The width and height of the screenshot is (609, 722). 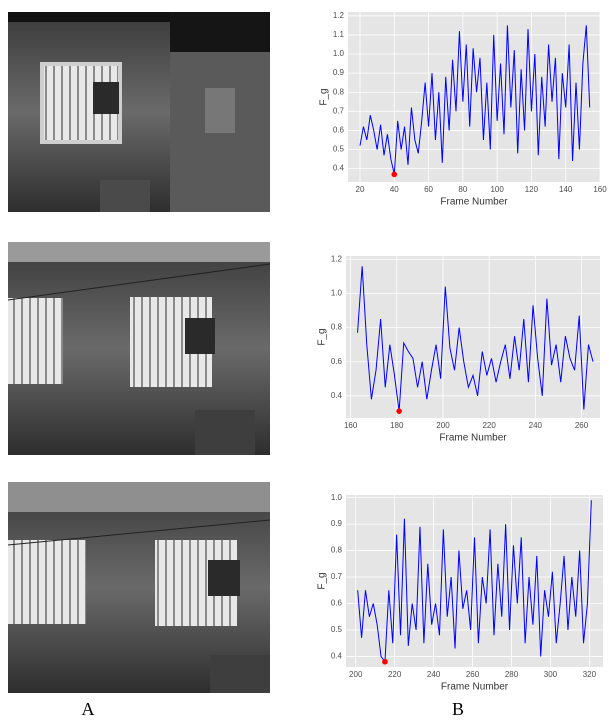 I want to click on x-tick-label: 120, so click(x=532, y=189).